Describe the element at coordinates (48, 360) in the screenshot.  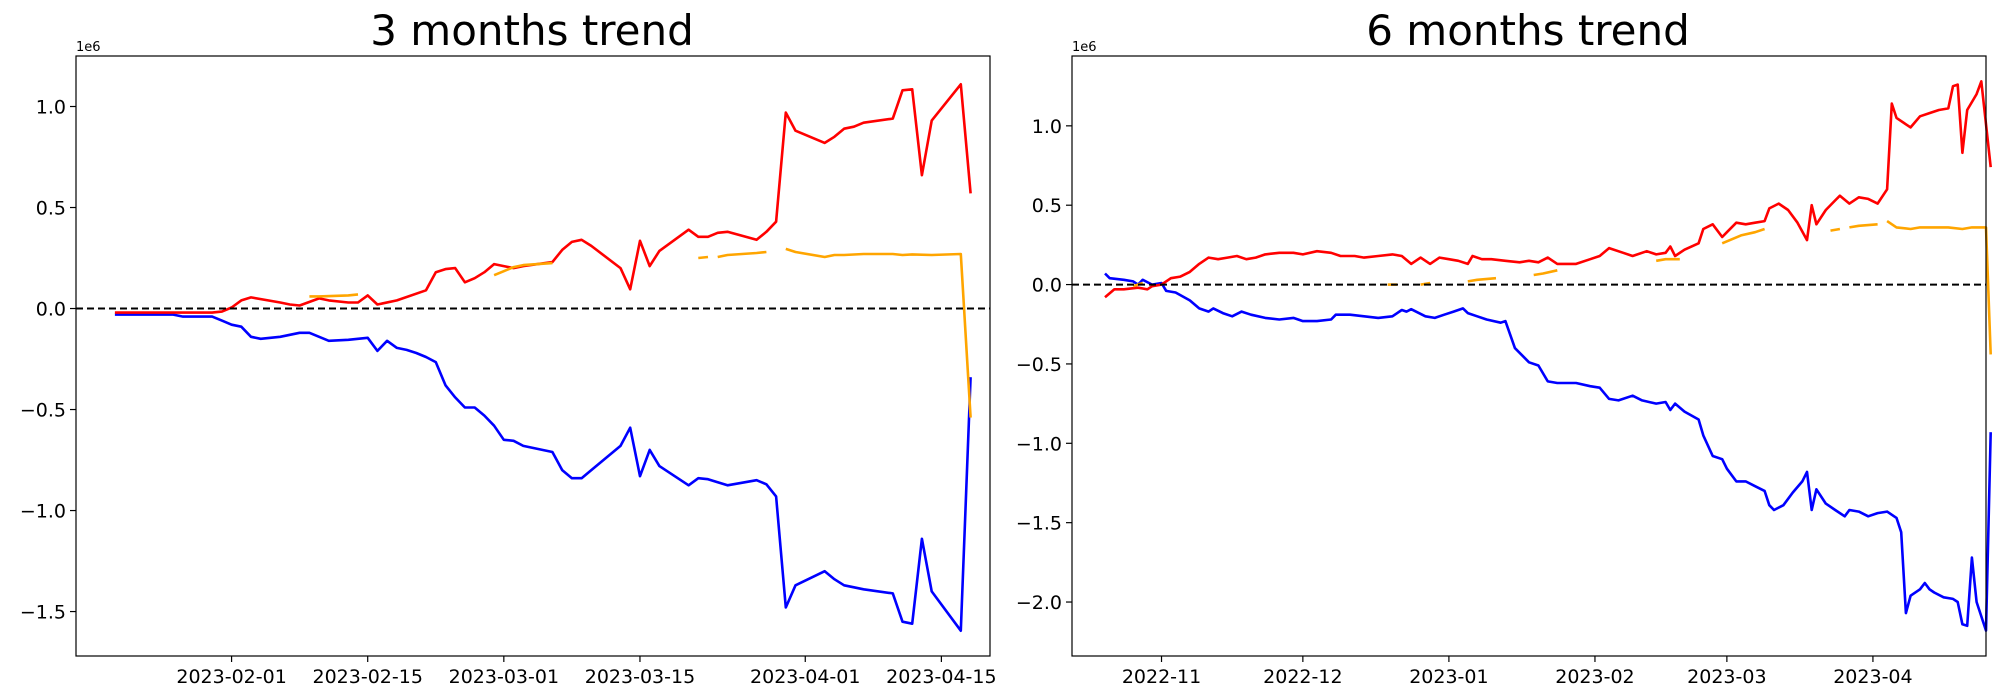
I see `y-axis: −1.5 −1.0 −0.5 0.0 0.5 1.0` at that location.